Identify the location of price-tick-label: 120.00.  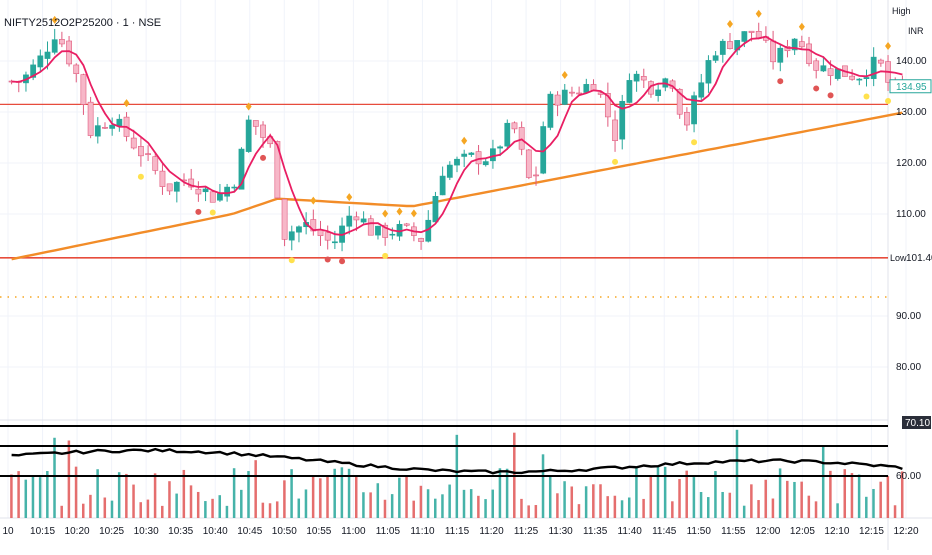
(911, 163).